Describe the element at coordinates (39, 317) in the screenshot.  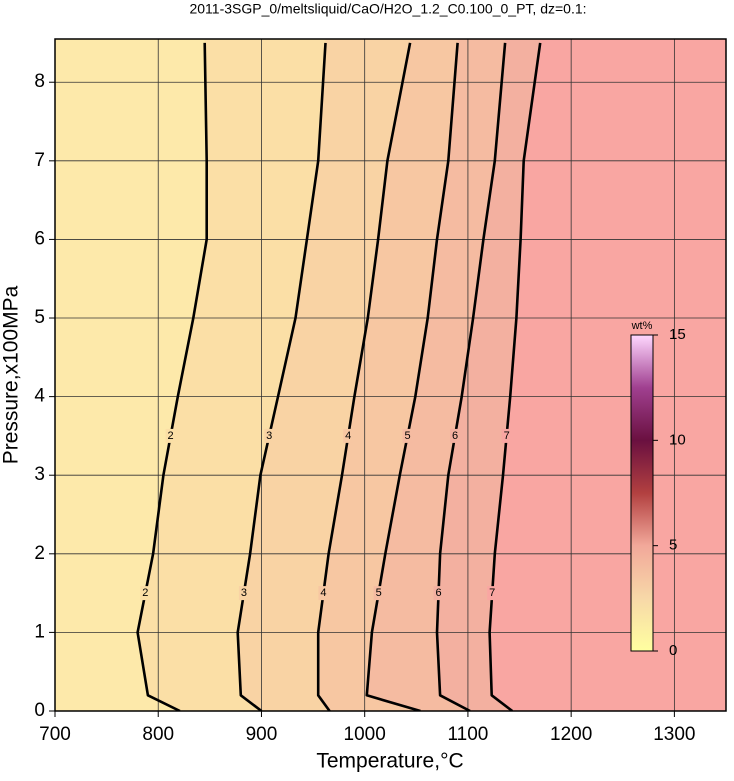
I see `y-tick-label: 5` at that location.